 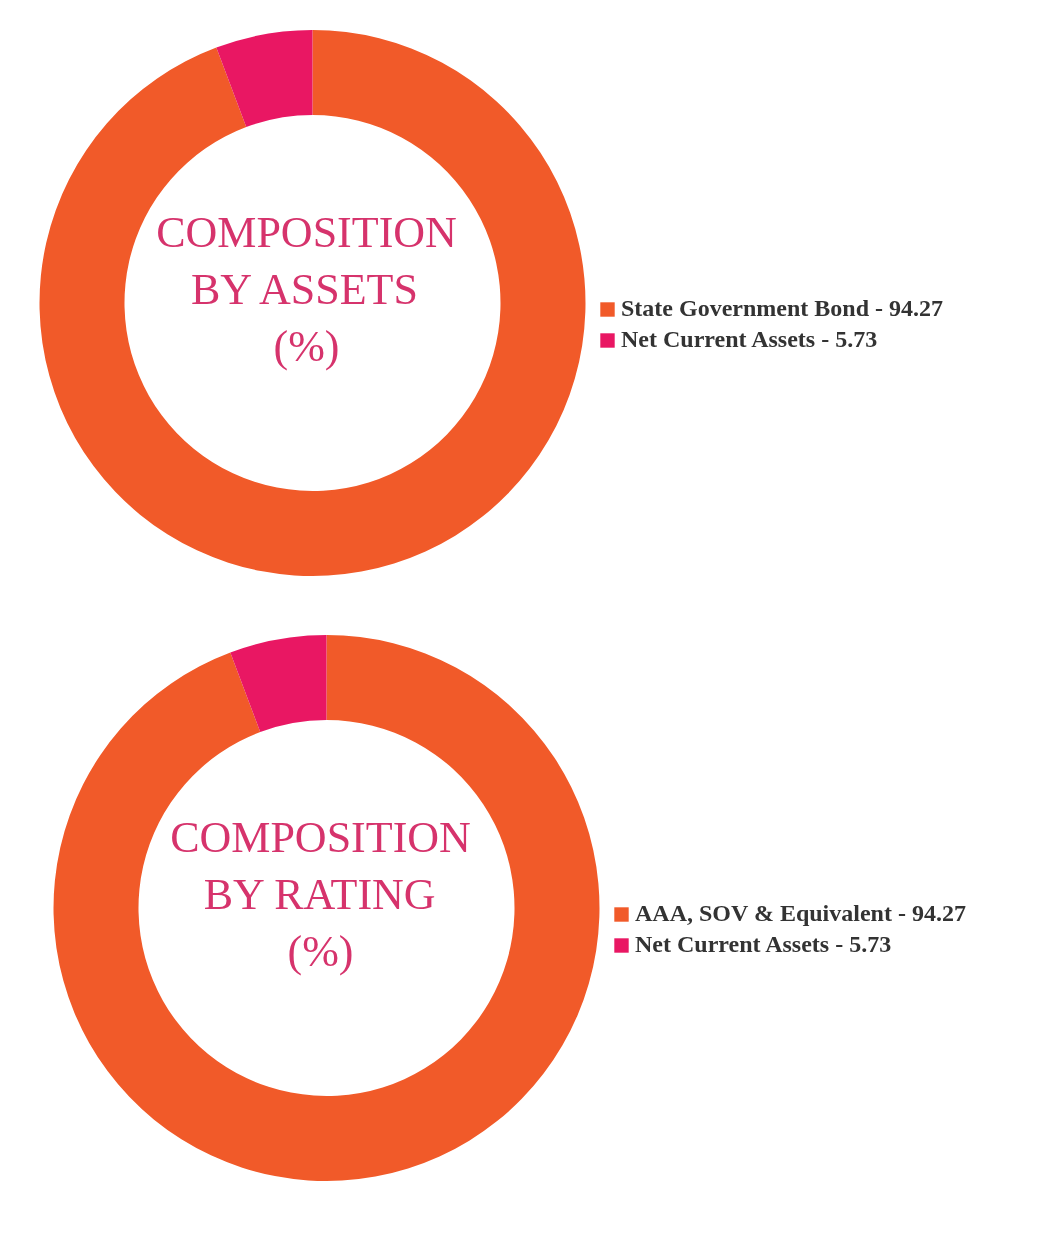 I want to click on text: COMPOSITION BY ASSETS (%), so click(x=306, y=289).